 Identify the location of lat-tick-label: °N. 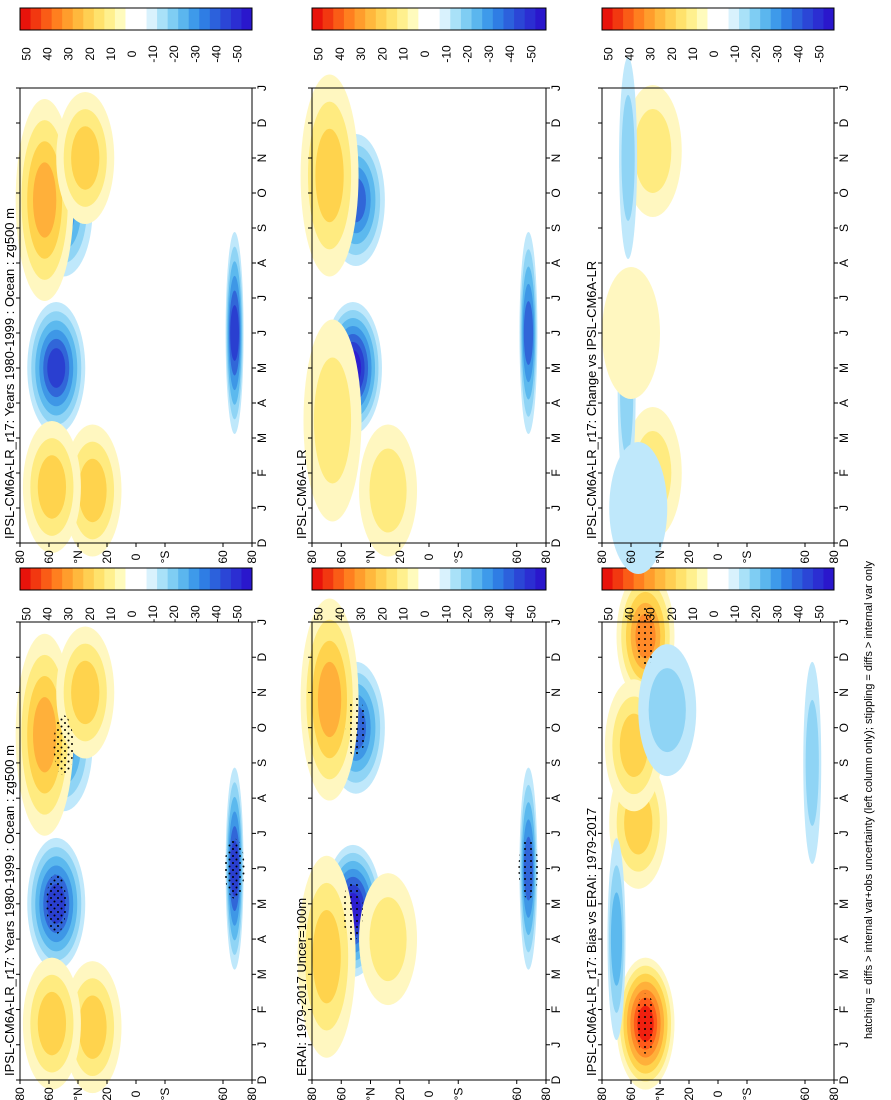
(78, 556).